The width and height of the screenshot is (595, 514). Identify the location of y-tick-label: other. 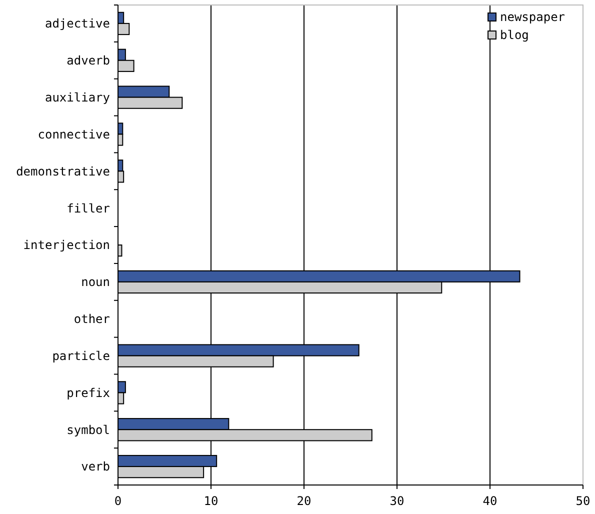
(92, 319).